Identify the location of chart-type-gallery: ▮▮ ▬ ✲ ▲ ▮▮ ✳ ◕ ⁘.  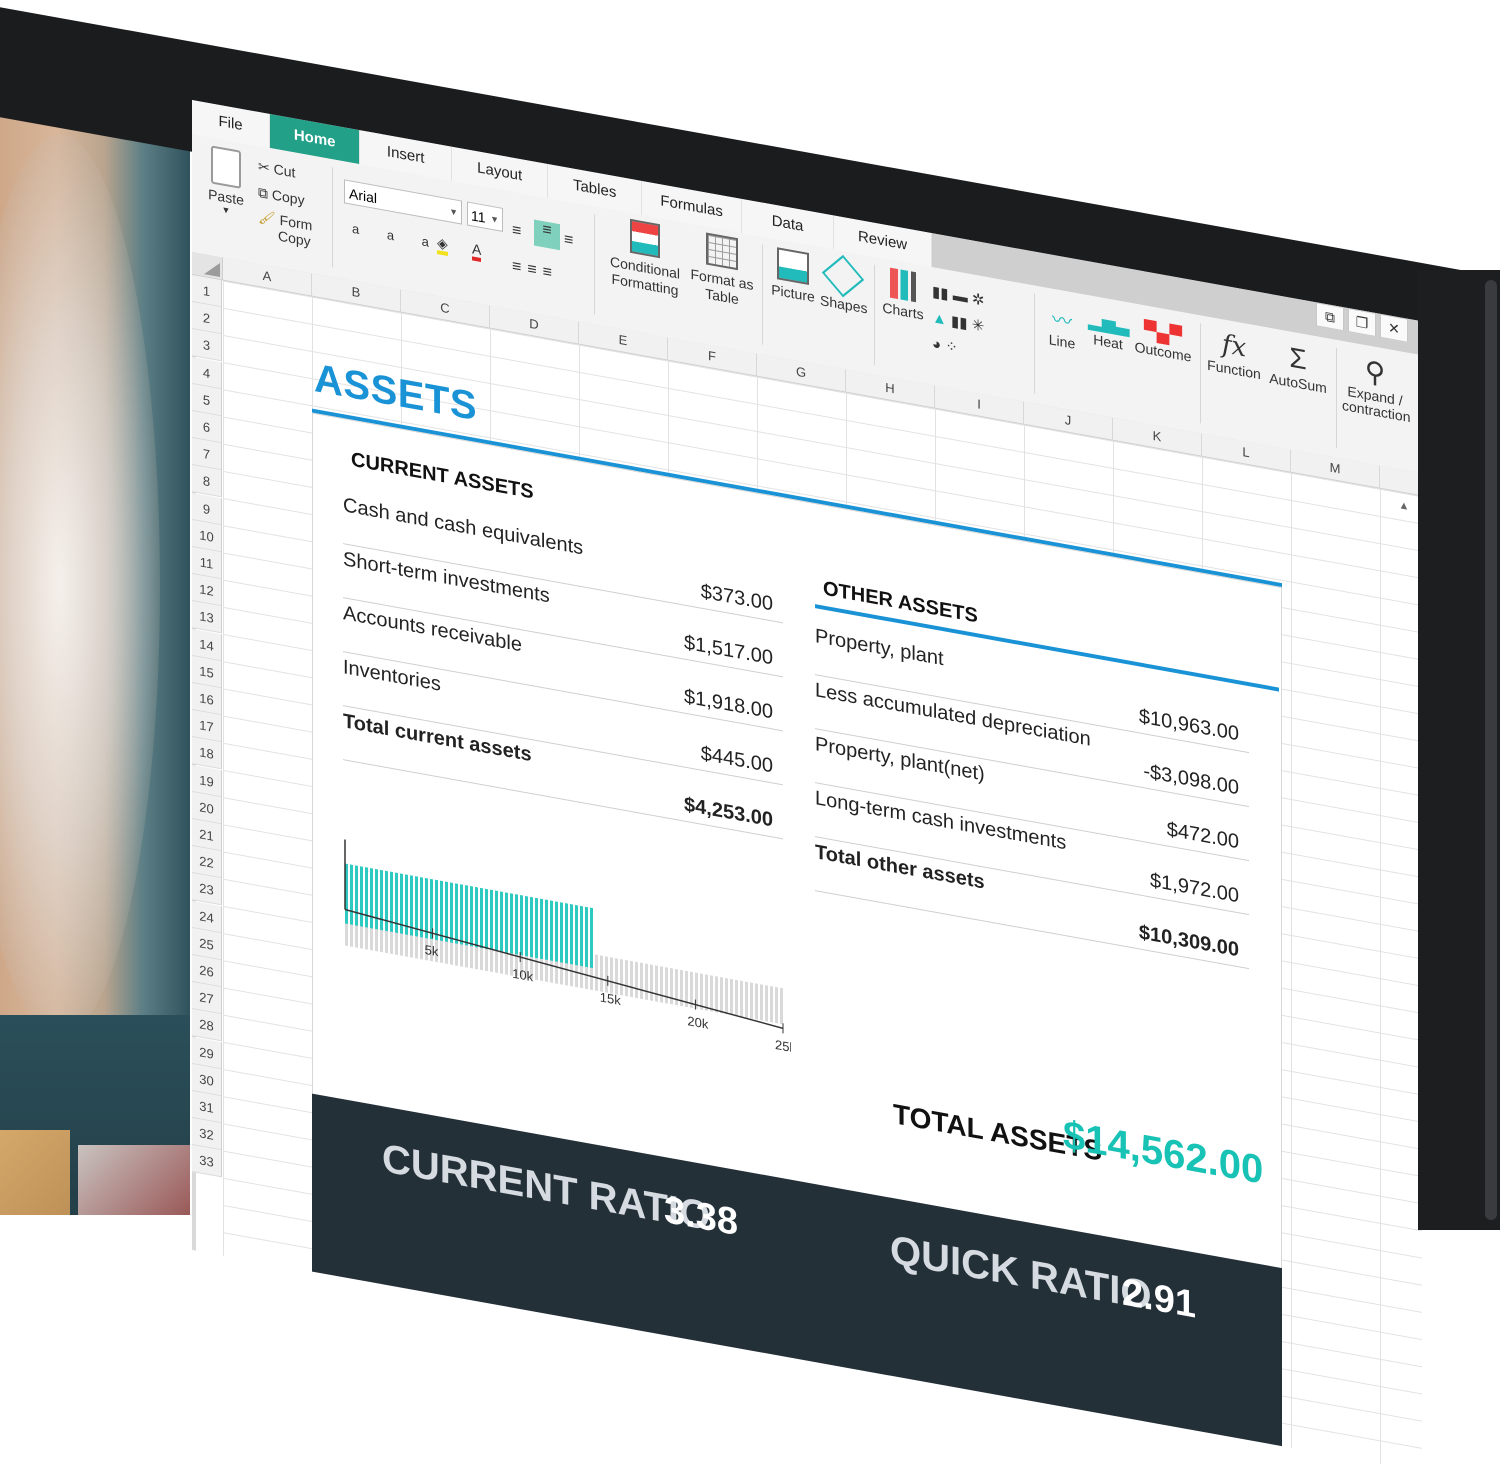
(958, 322).